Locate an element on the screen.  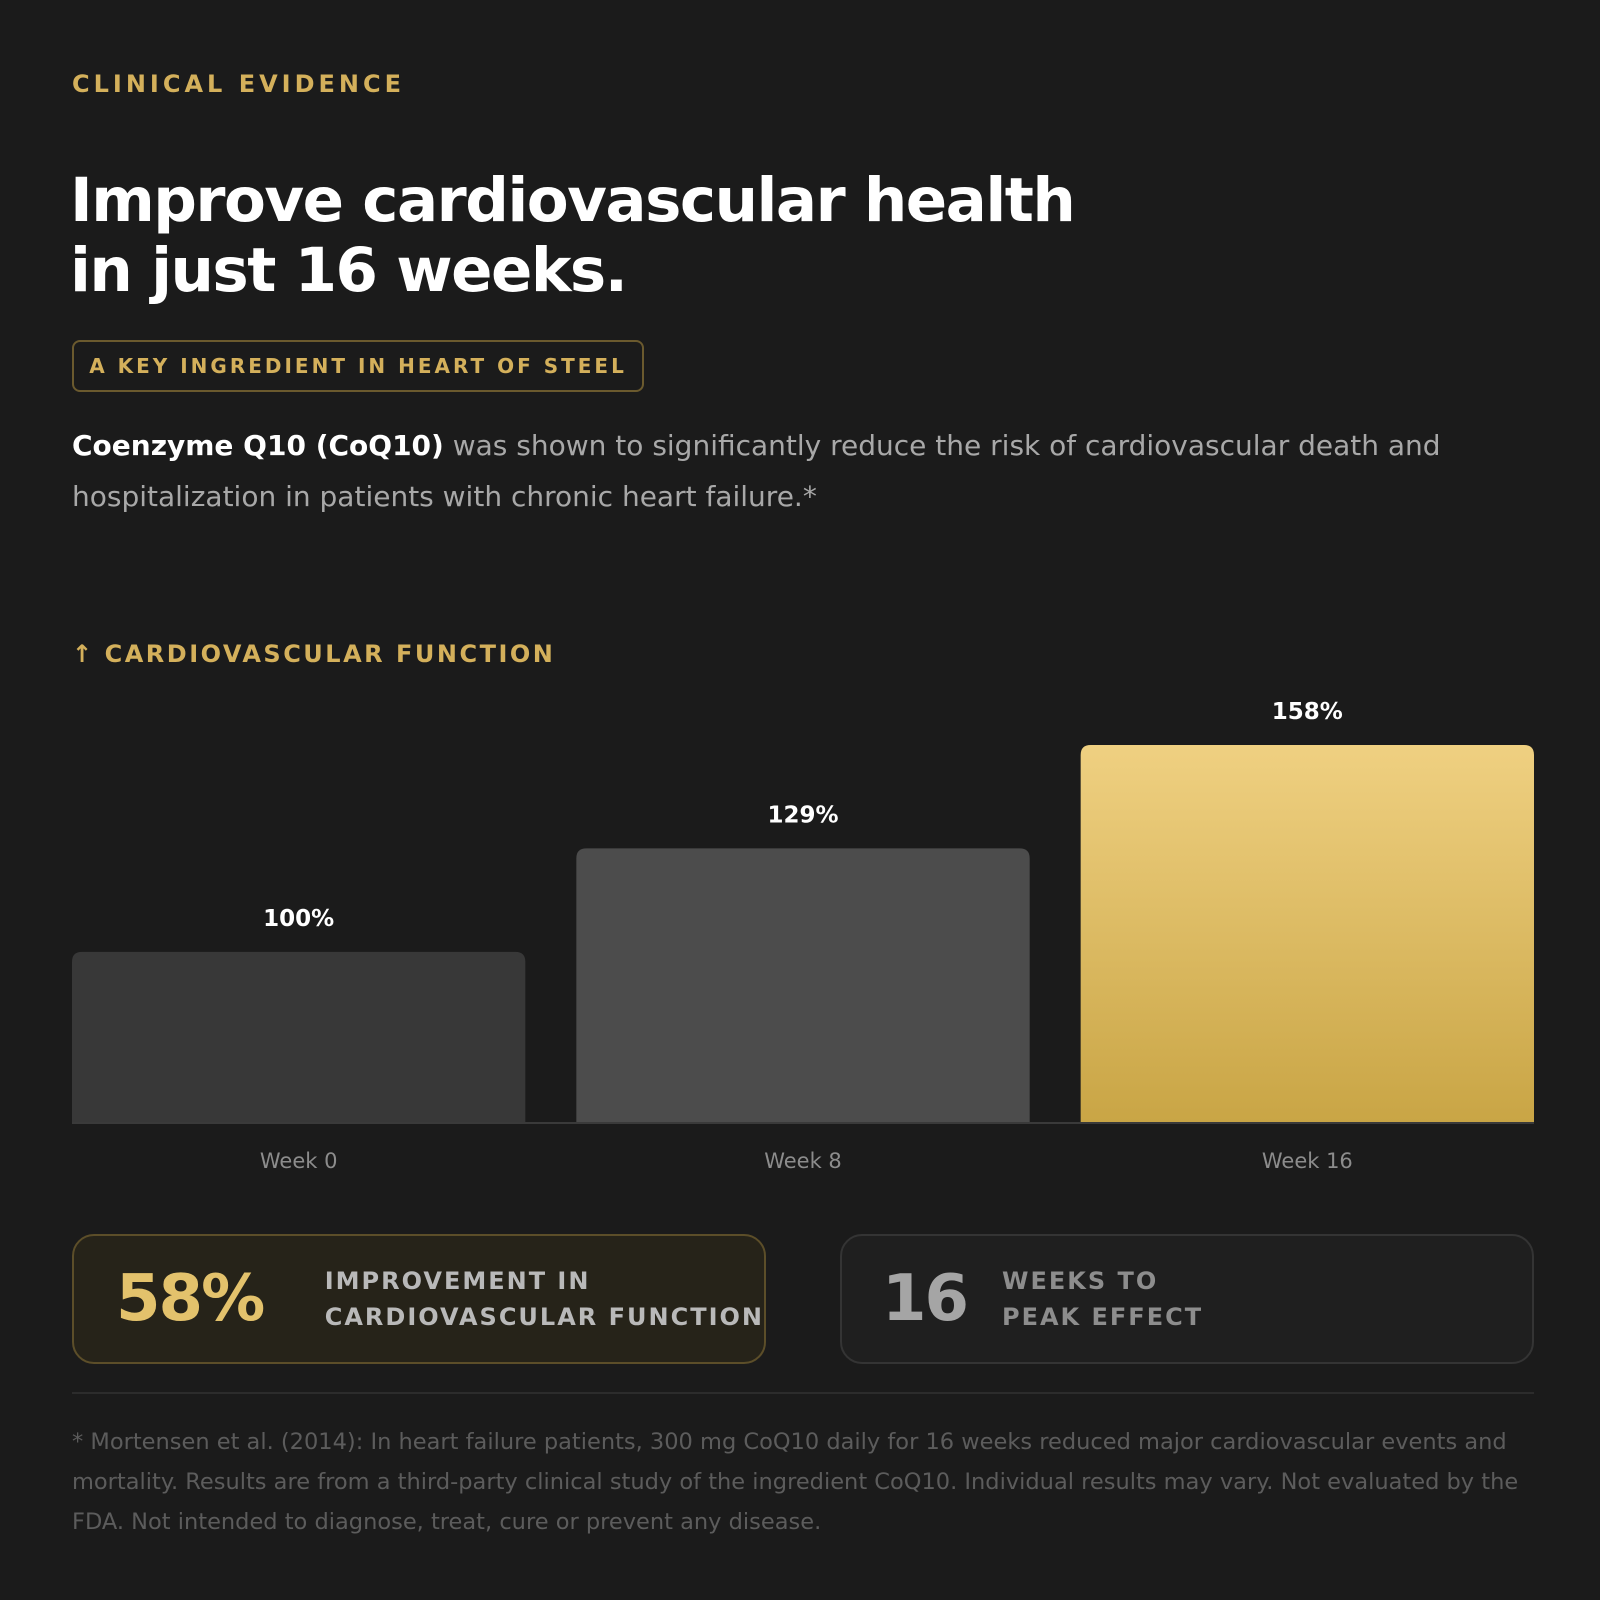
headline-line-1: Improve cardiovascular health is located at coordinates (573, 200).